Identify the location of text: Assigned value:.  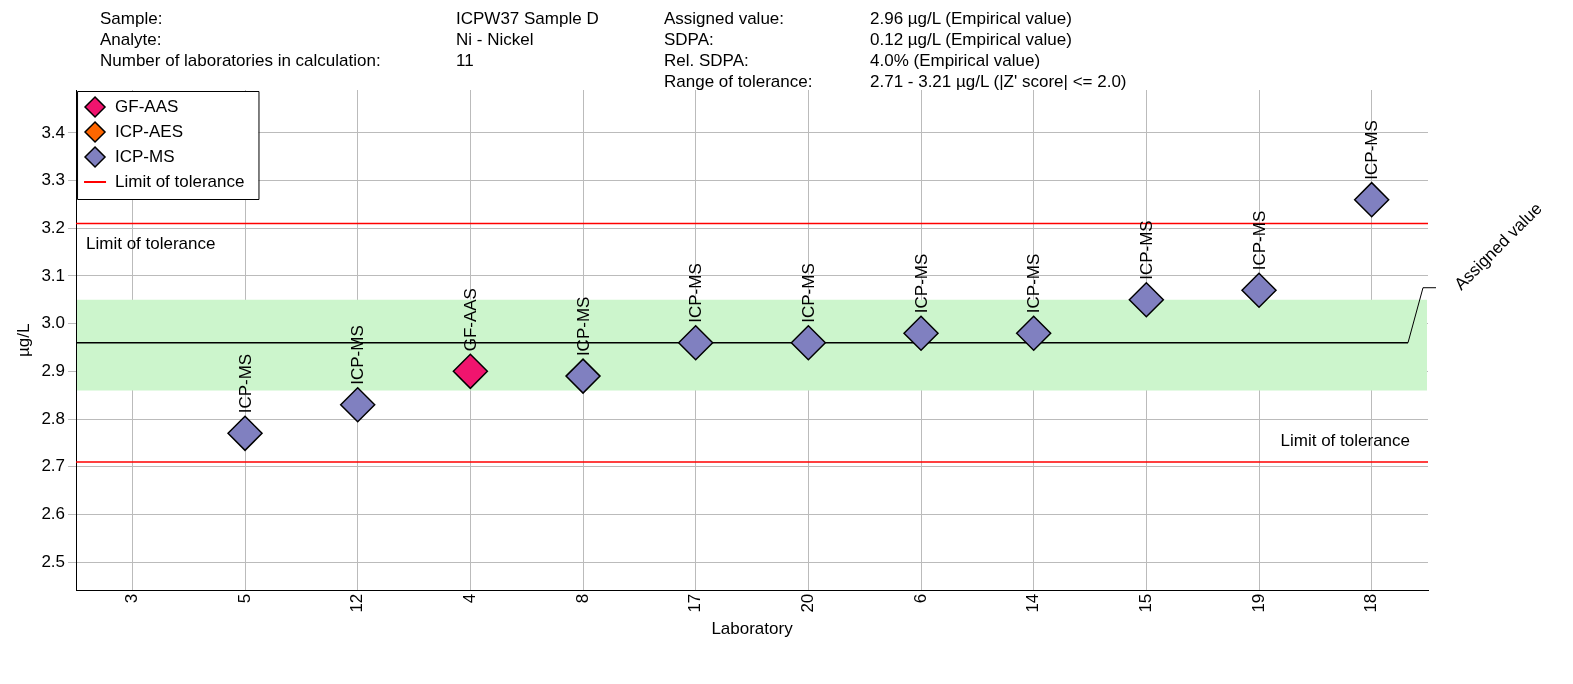
(725, 18).